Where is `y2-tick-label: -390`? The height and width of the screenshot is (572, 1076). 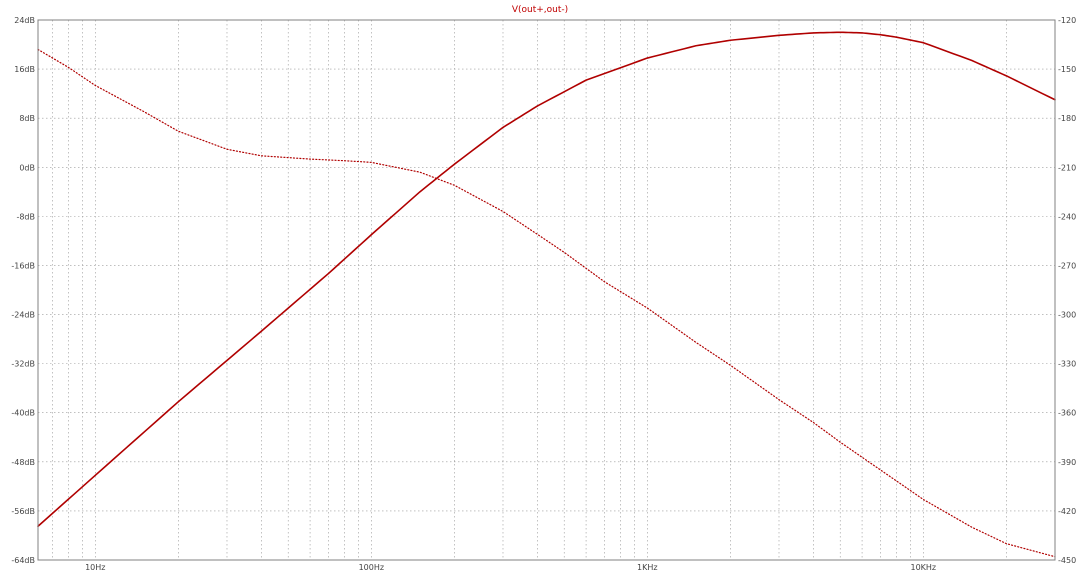
y2-tick-label: -390 is located at coordinates (1067, 462).